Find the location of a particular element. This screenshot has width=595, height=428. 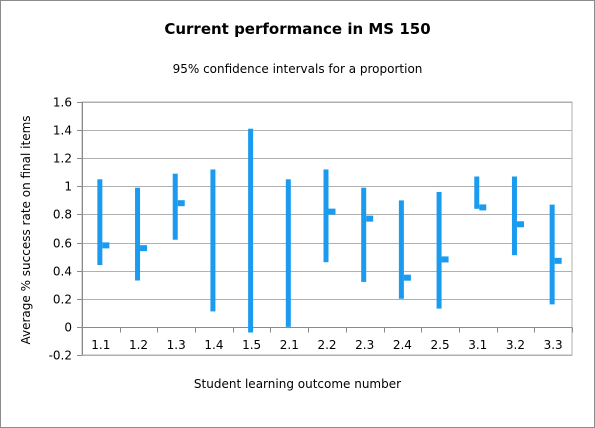

y-tick-label: 0.4 is located at coordinates (62, 272).